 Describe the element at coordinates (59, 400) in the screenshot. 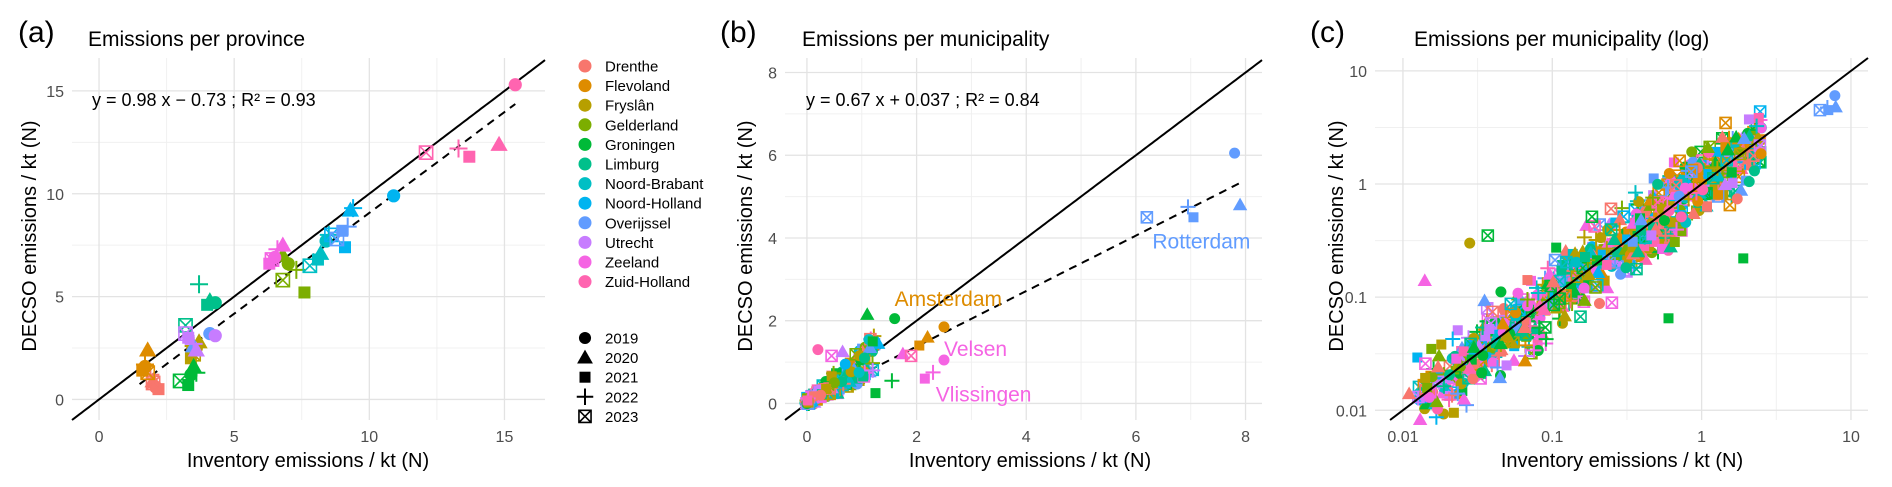

I see `y-tick-label: 0` at that location.